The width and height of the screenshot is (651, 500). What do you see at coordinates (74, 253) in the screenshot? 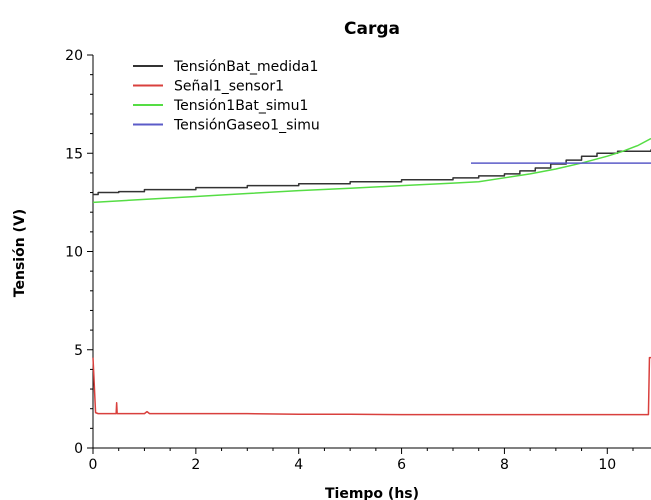
I see `y-tick-label: 10` at bounding box center [74, 253].